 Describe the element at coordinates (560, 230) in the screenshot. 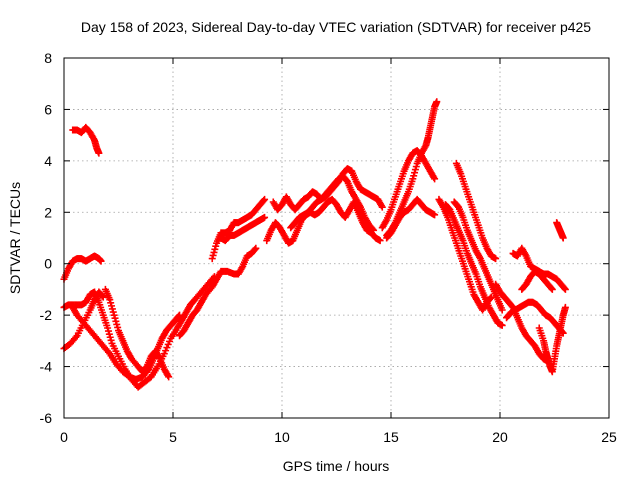

I see `series-s25` at that location.